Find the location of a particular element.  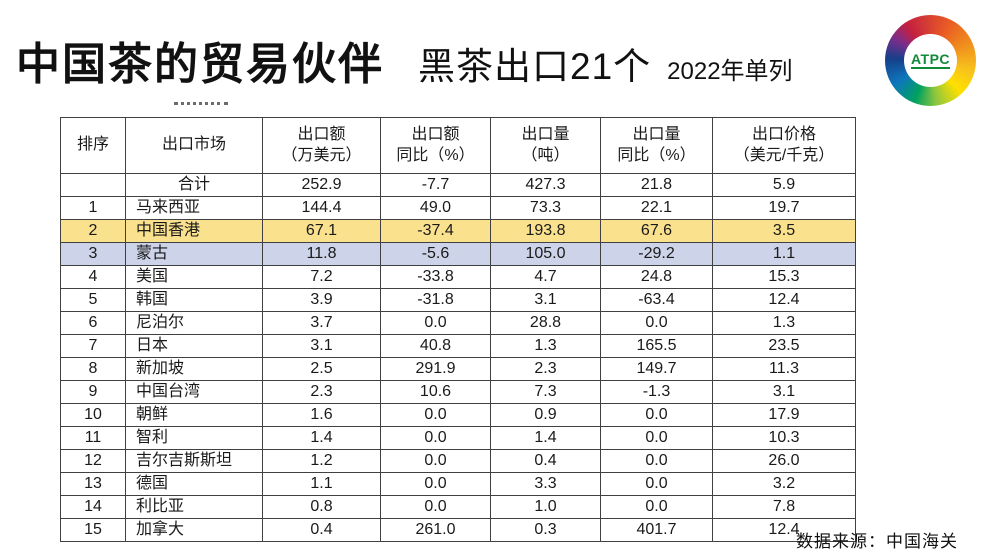

atpc-logo-text: ATPC is located at coordinates (930, 60).